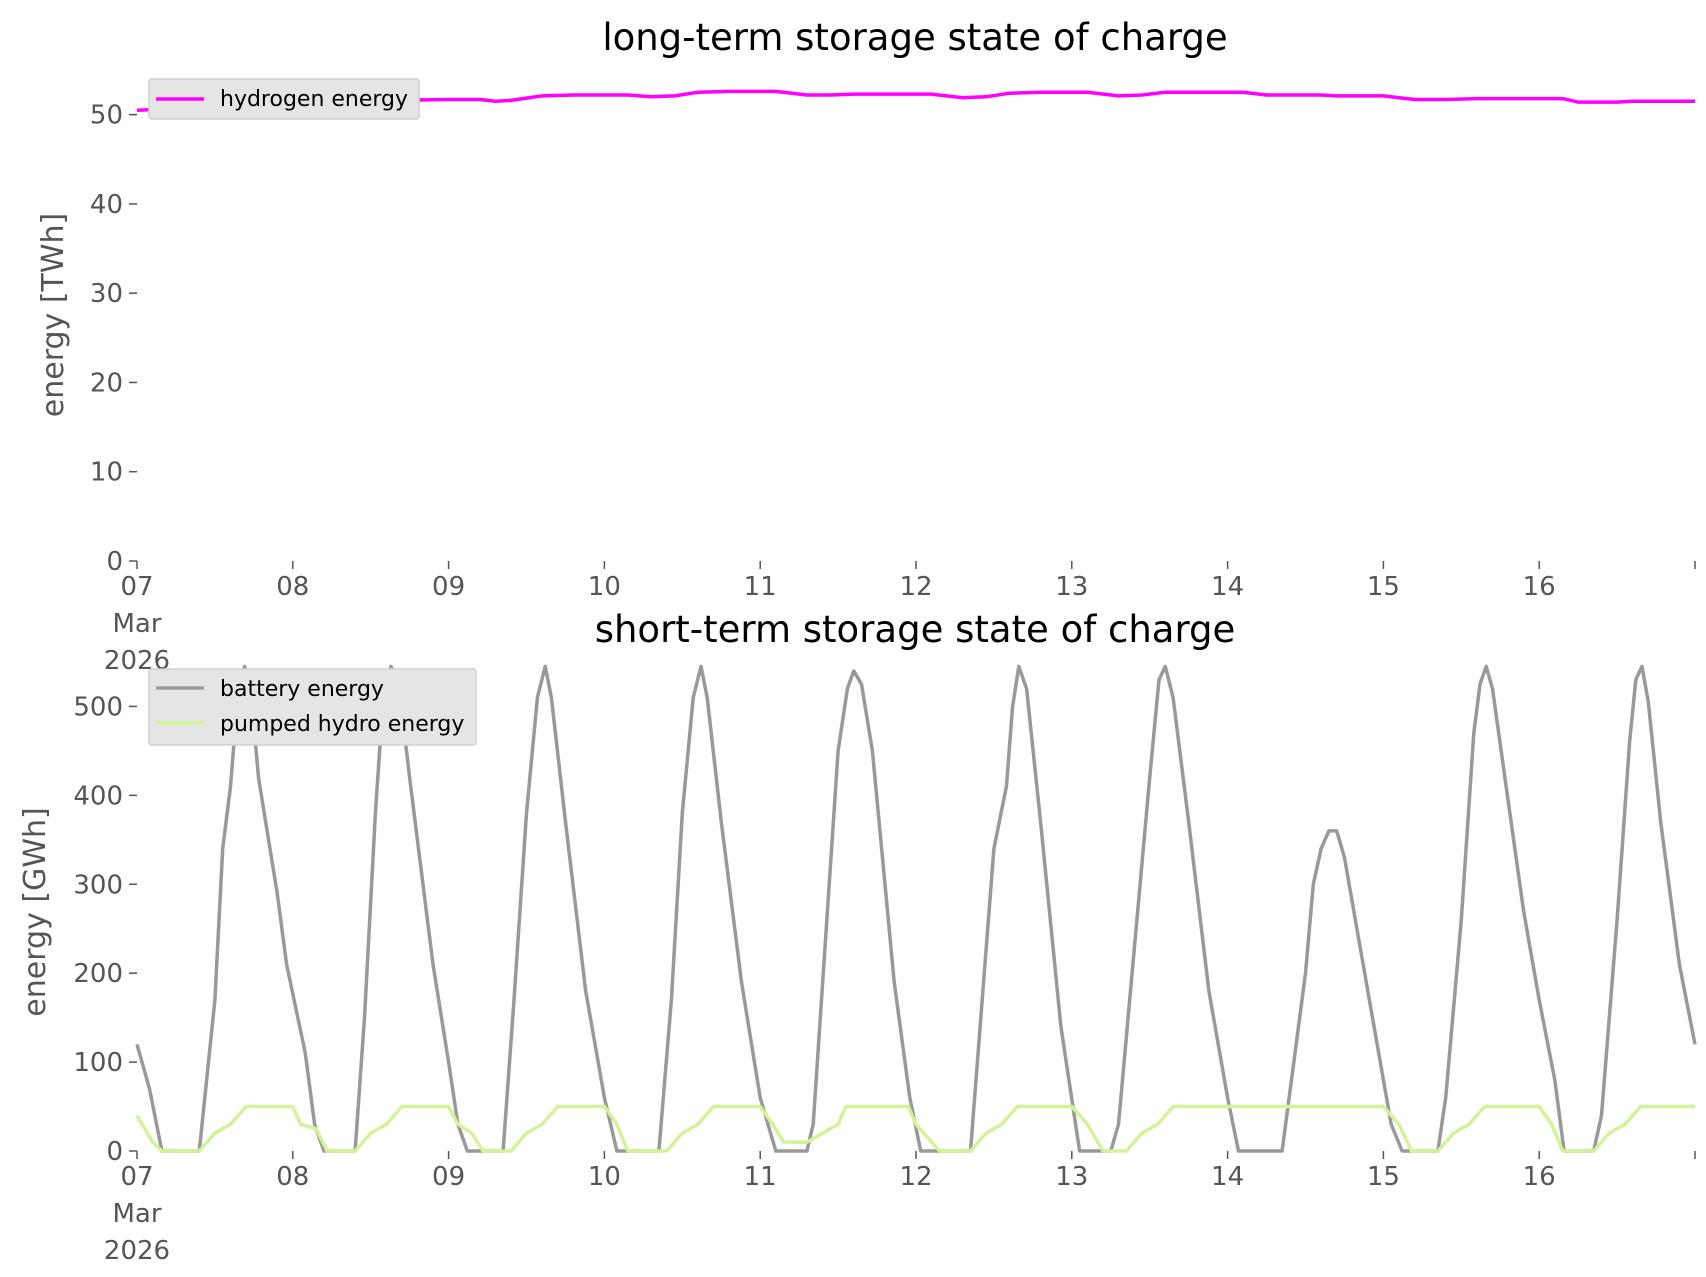 The width and height of the screenshot is (1706, 1277). What do you see at coordinates (342, 724) in the screenshot?
I see `legend-label-pumped-hydro-energy: pumped hydro energy` at bounding box center [342, 724].